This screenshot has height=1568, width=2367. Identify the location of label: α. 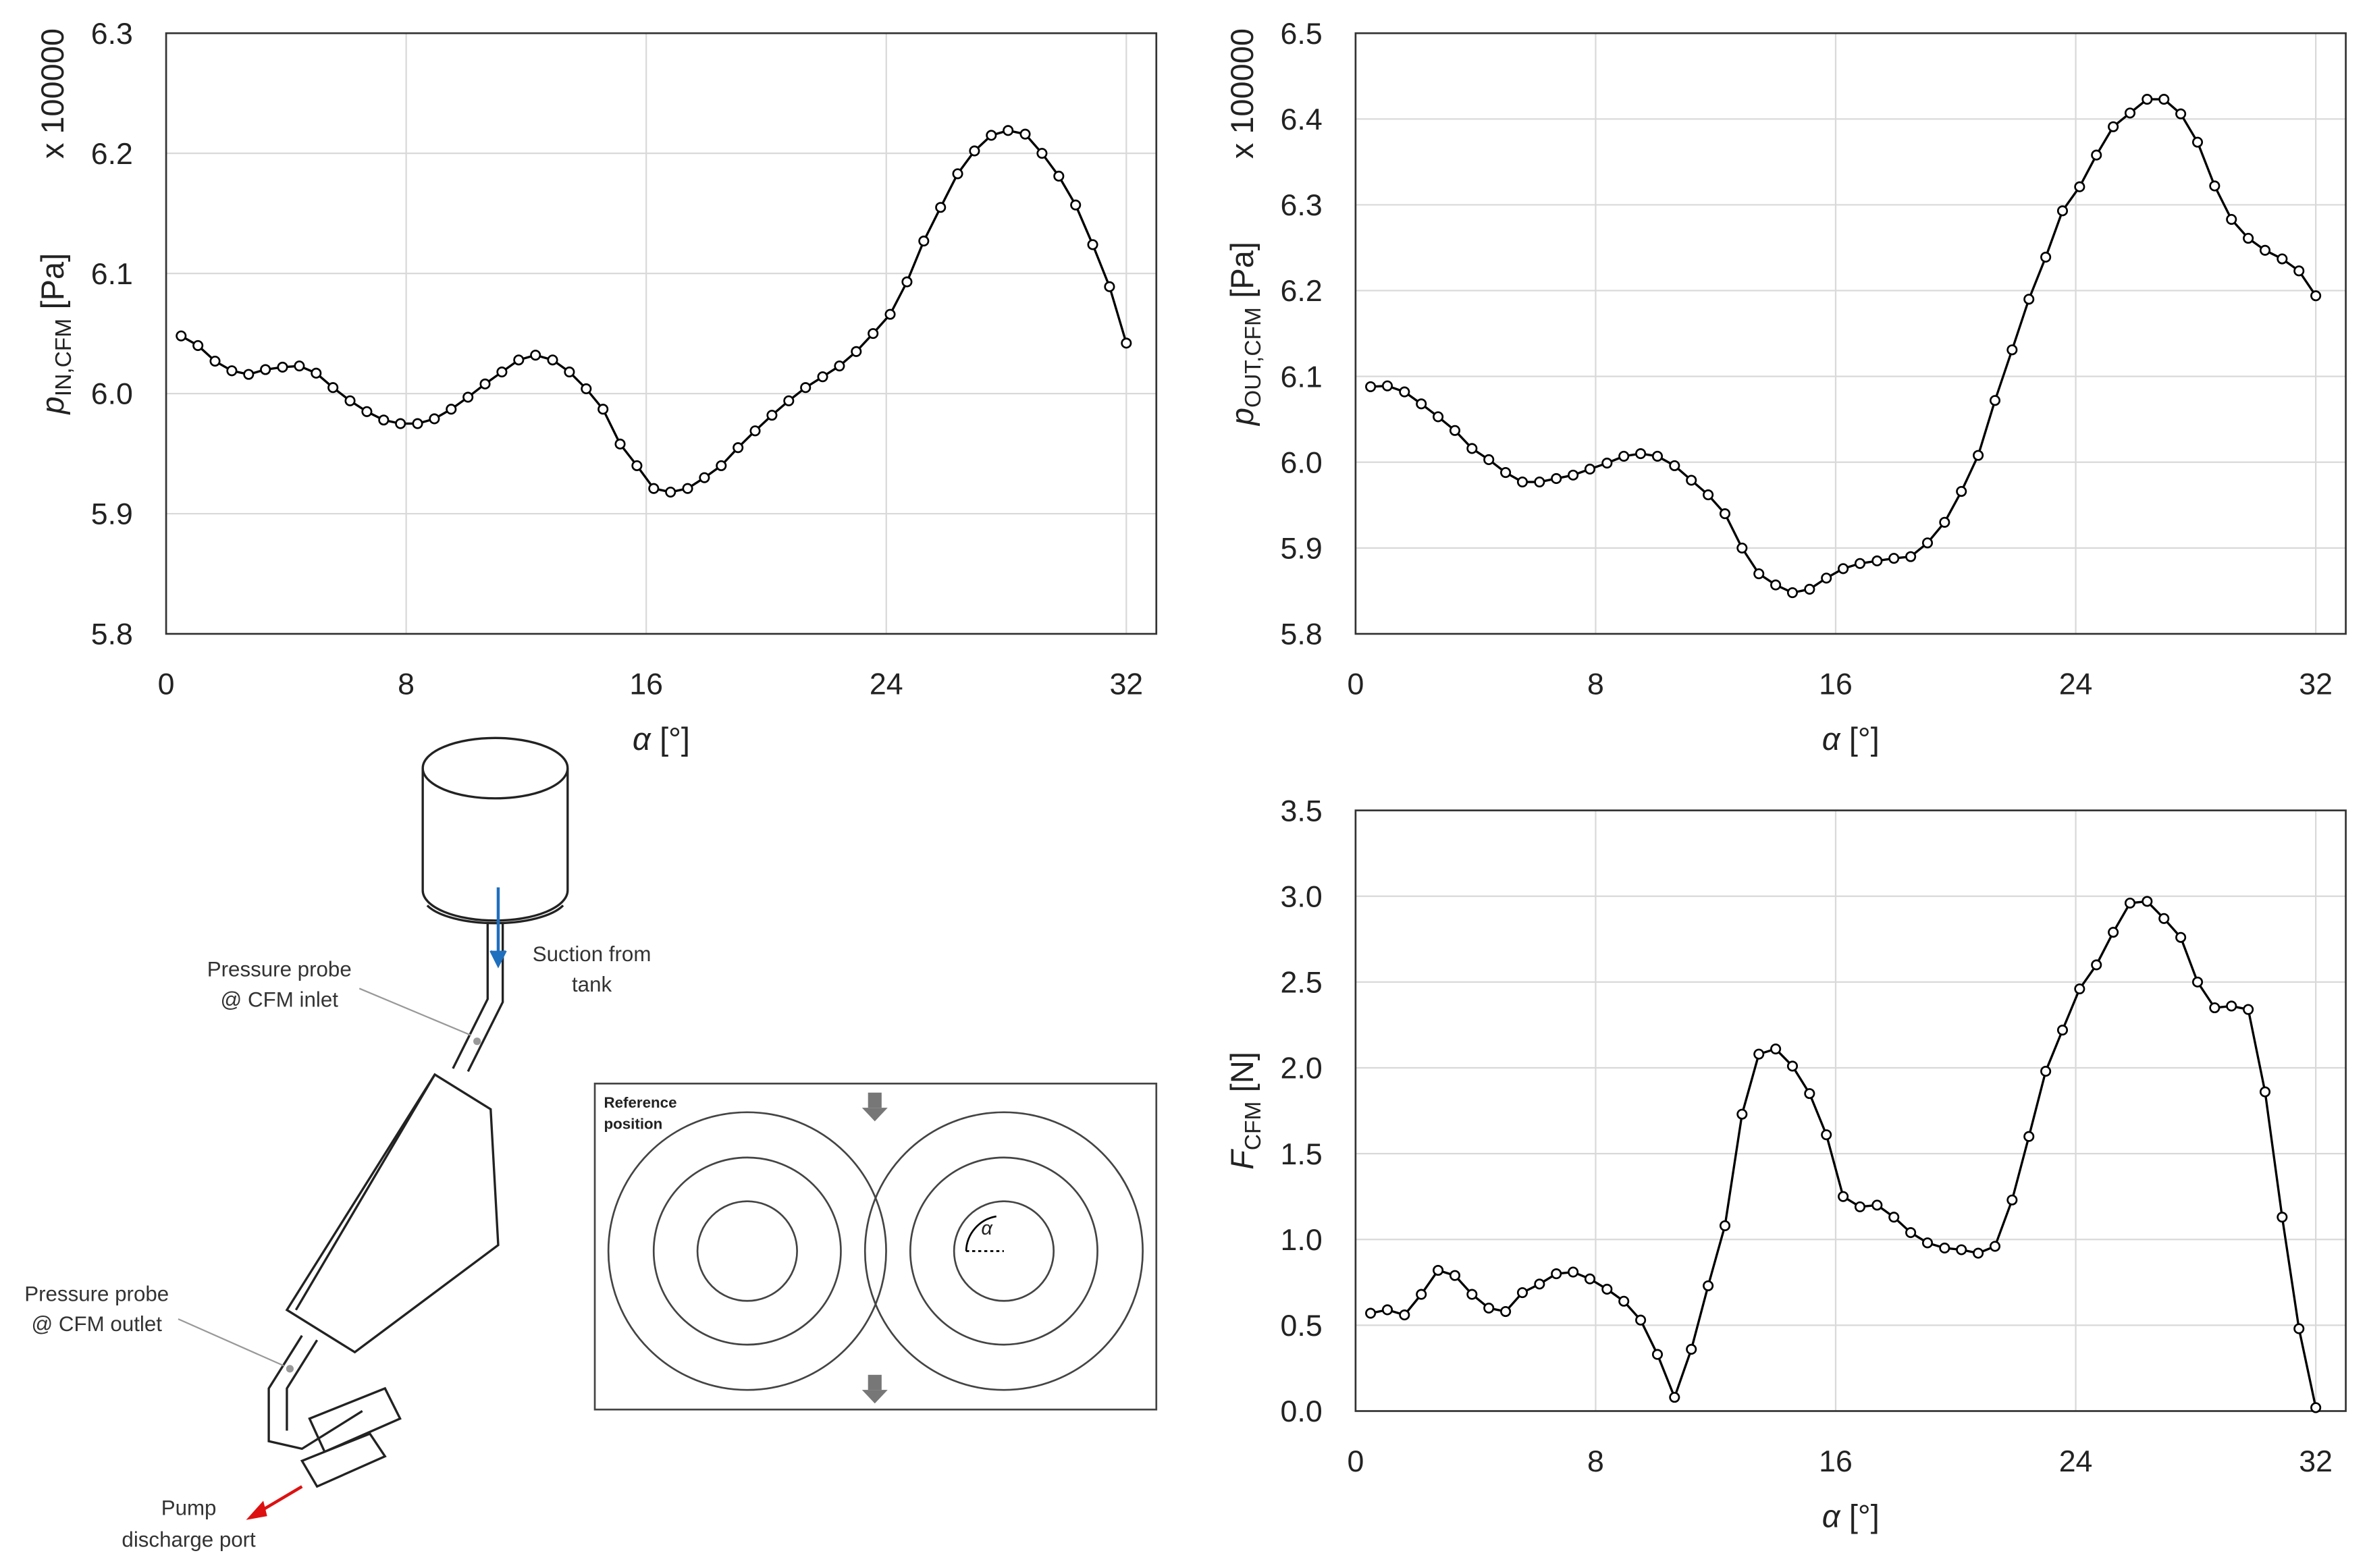
(987, 1228).